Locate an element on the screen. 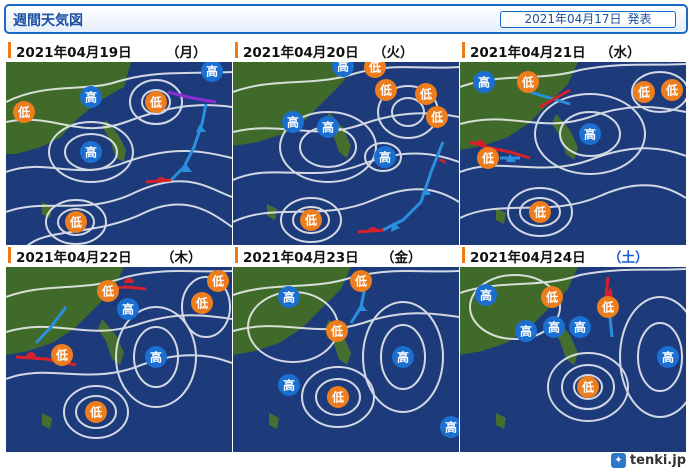  panel-header: 2021年04月20日 （火） is located at coordinates (346, 50).